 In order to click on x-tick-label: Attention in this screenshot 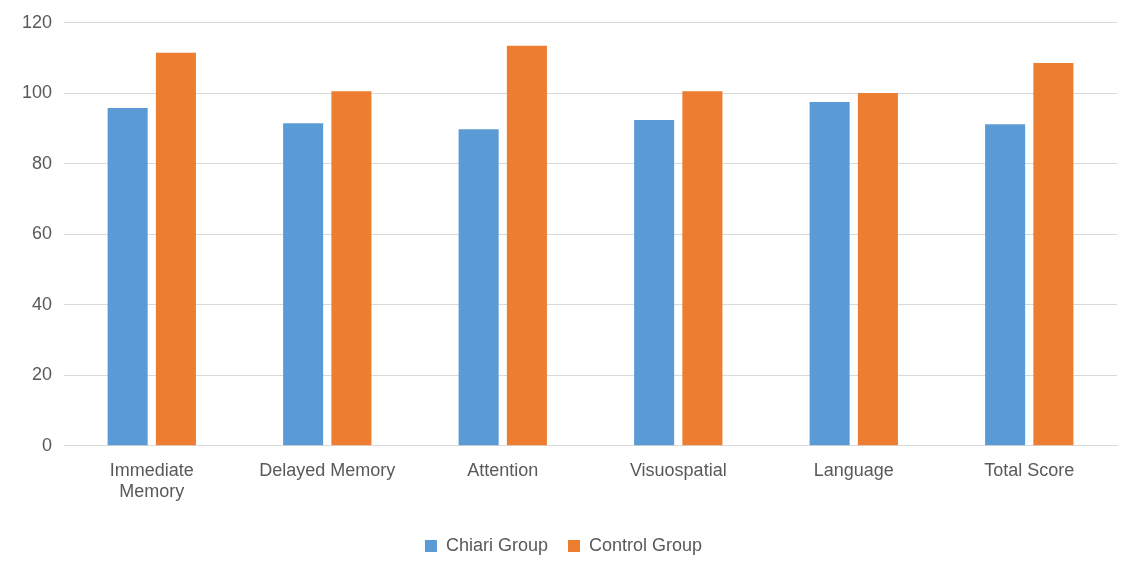, I will do `click(503, 469)`.